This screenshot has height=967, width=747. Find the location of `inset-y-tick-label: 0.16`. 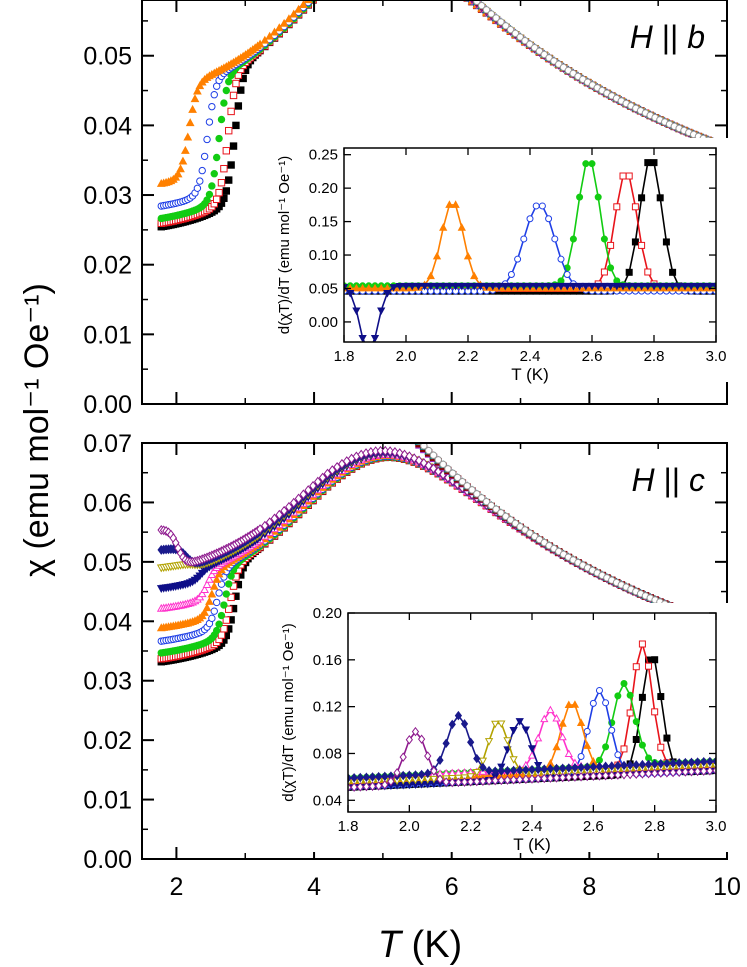

inset-y-tick-label: 0.16 is located at coordinates (327, 660).